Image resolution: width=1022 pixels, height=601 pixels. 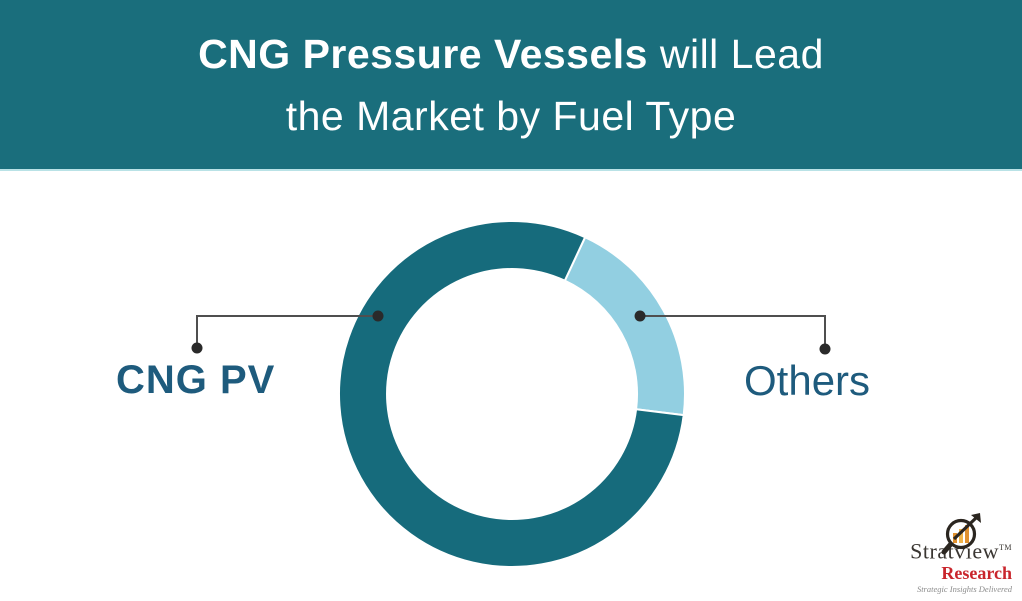 I want to click on leader-dot-others-end, so click(x=825, y=349).